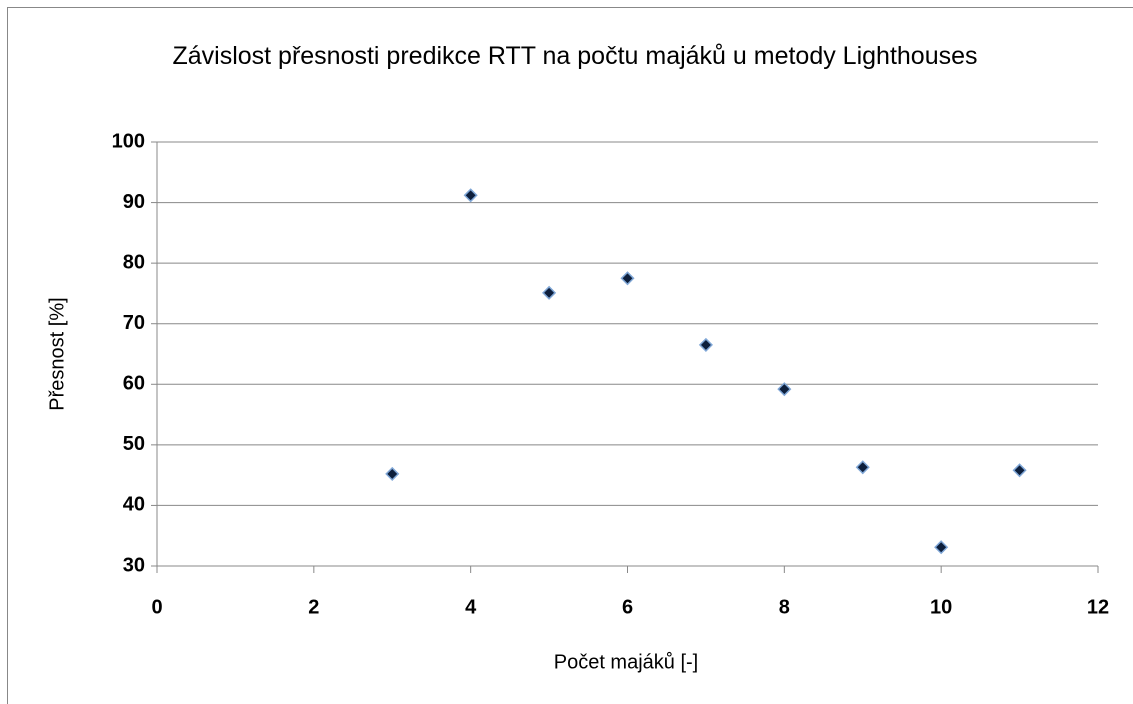 This screenshot has width=1133, height=704. Describe the element at coordinates (134, 384) in the screenshot. I see `y-tick-label: 60` at that location.